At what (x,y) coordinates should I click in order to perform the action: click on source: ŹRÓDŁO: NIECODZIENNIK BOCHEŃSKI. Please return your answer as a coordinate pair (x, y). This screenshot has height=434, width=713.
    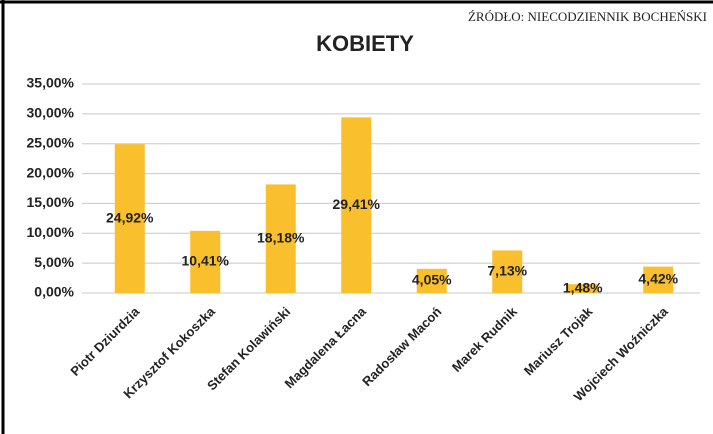
    Looking at the image, I should click on (587, 16).